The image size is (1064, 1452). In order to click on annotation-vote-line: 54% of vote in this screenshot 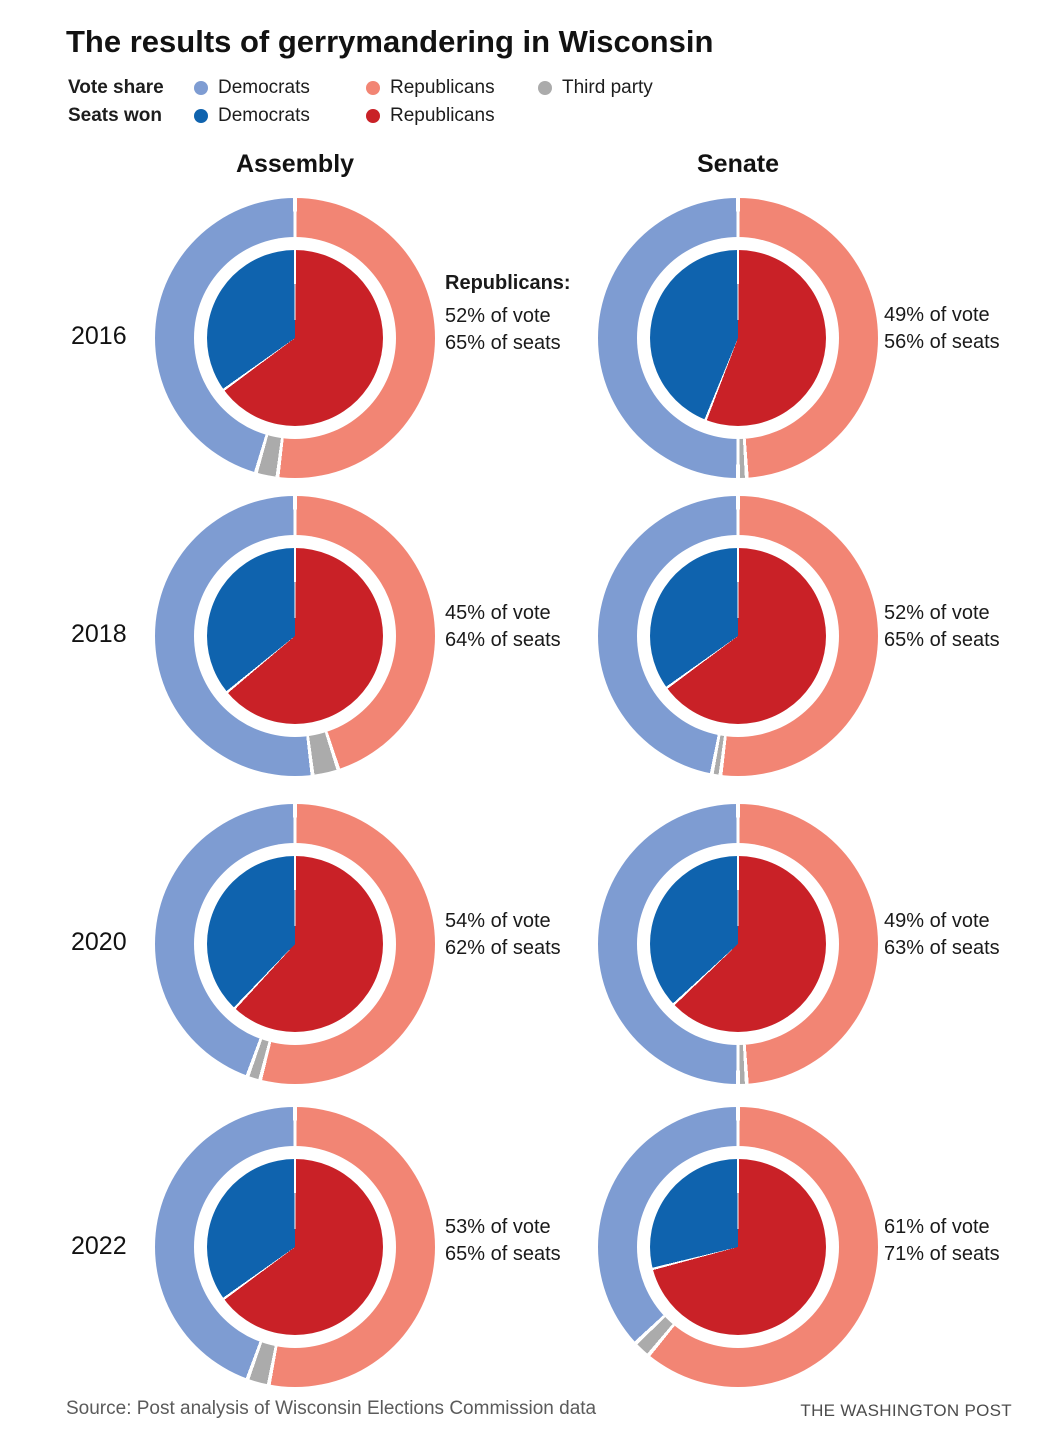, I will do `click(498, 921)`.